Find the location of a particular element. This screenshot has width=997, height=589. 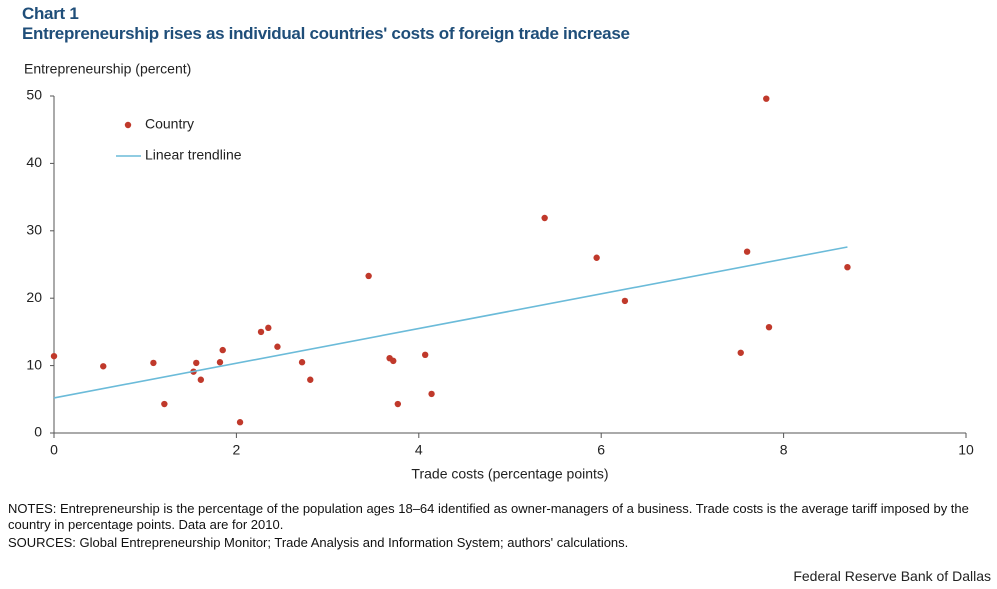

x-tick-label: 6 is located at coordinates (601, 450).